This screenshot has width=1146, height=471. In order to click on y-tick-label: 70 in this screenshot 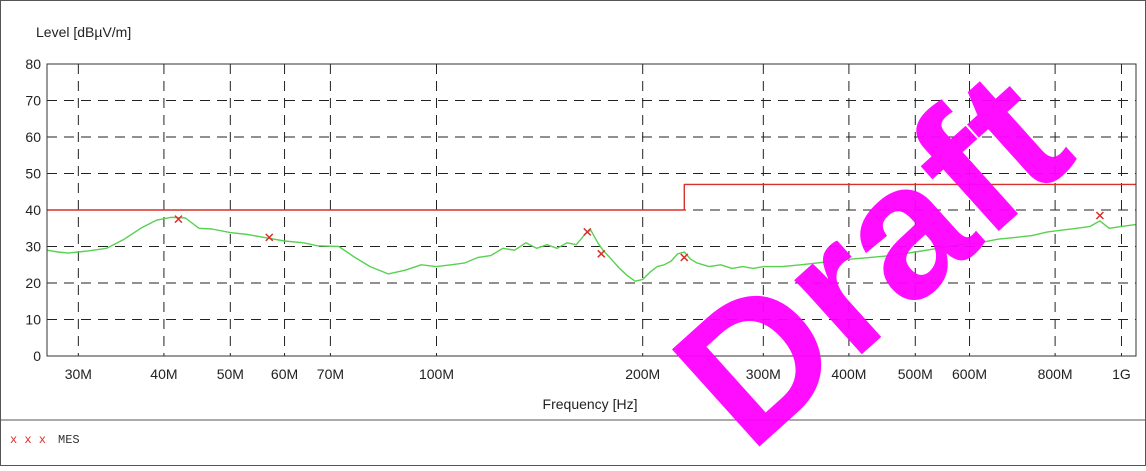, I will do `click(33, 101)`.